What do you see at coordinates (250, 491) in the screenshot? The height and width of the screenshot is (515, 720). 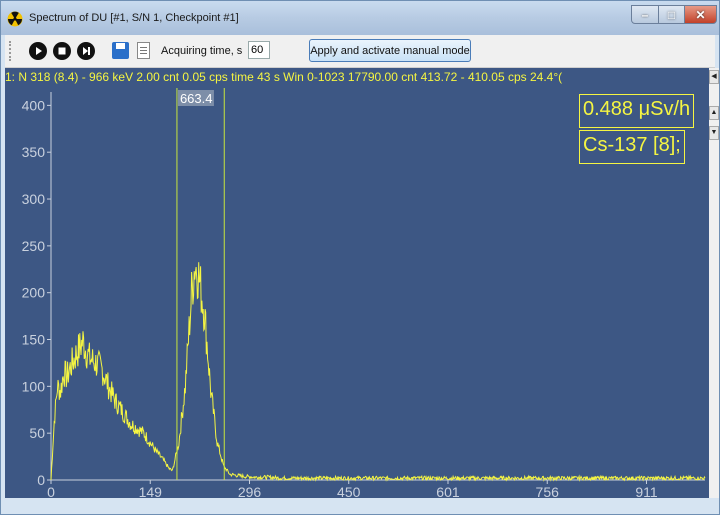 I see `x-tick-label: 296` at bounding box center [250, 491].